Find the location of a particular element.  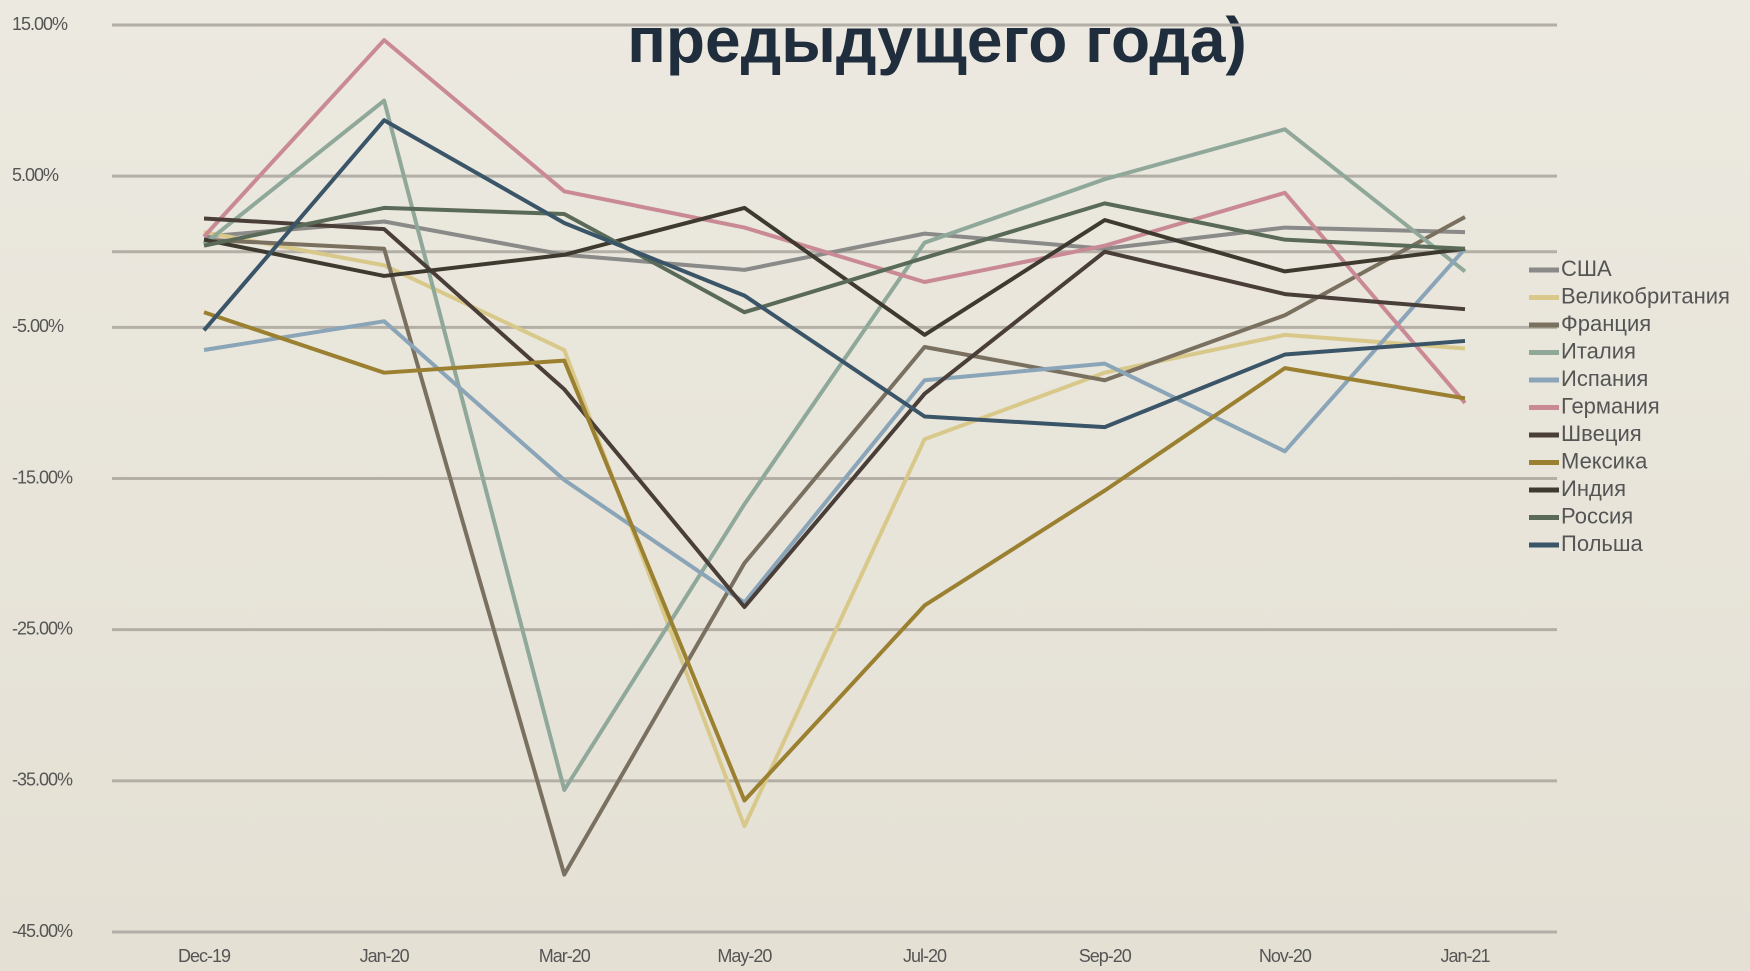

legend-label: Италия is located at coordinates (1598, 350).